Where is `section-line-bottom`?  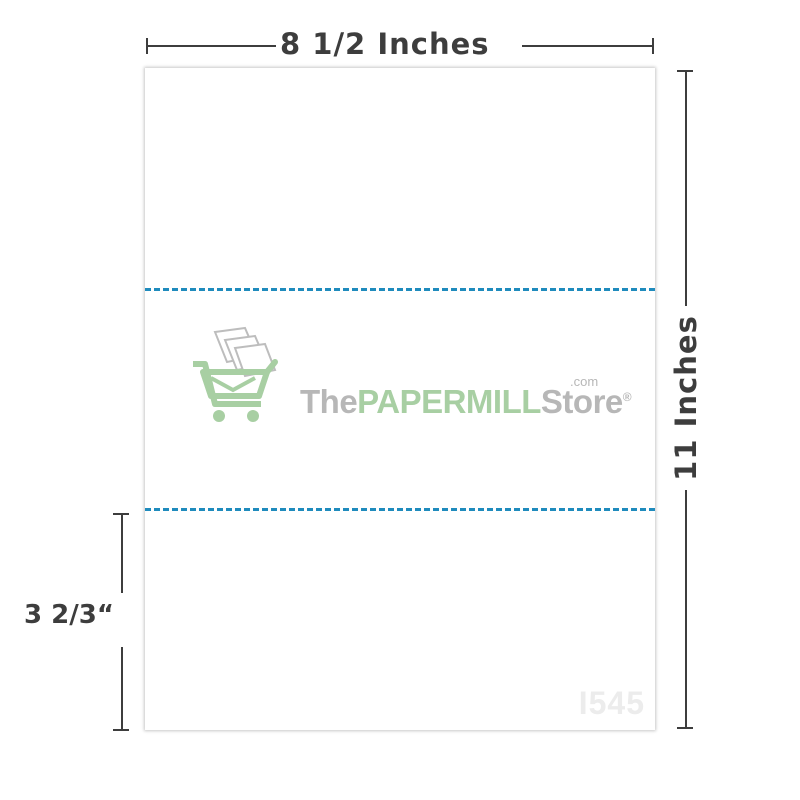
section-line-bottom is located at coordinates (122, 689).